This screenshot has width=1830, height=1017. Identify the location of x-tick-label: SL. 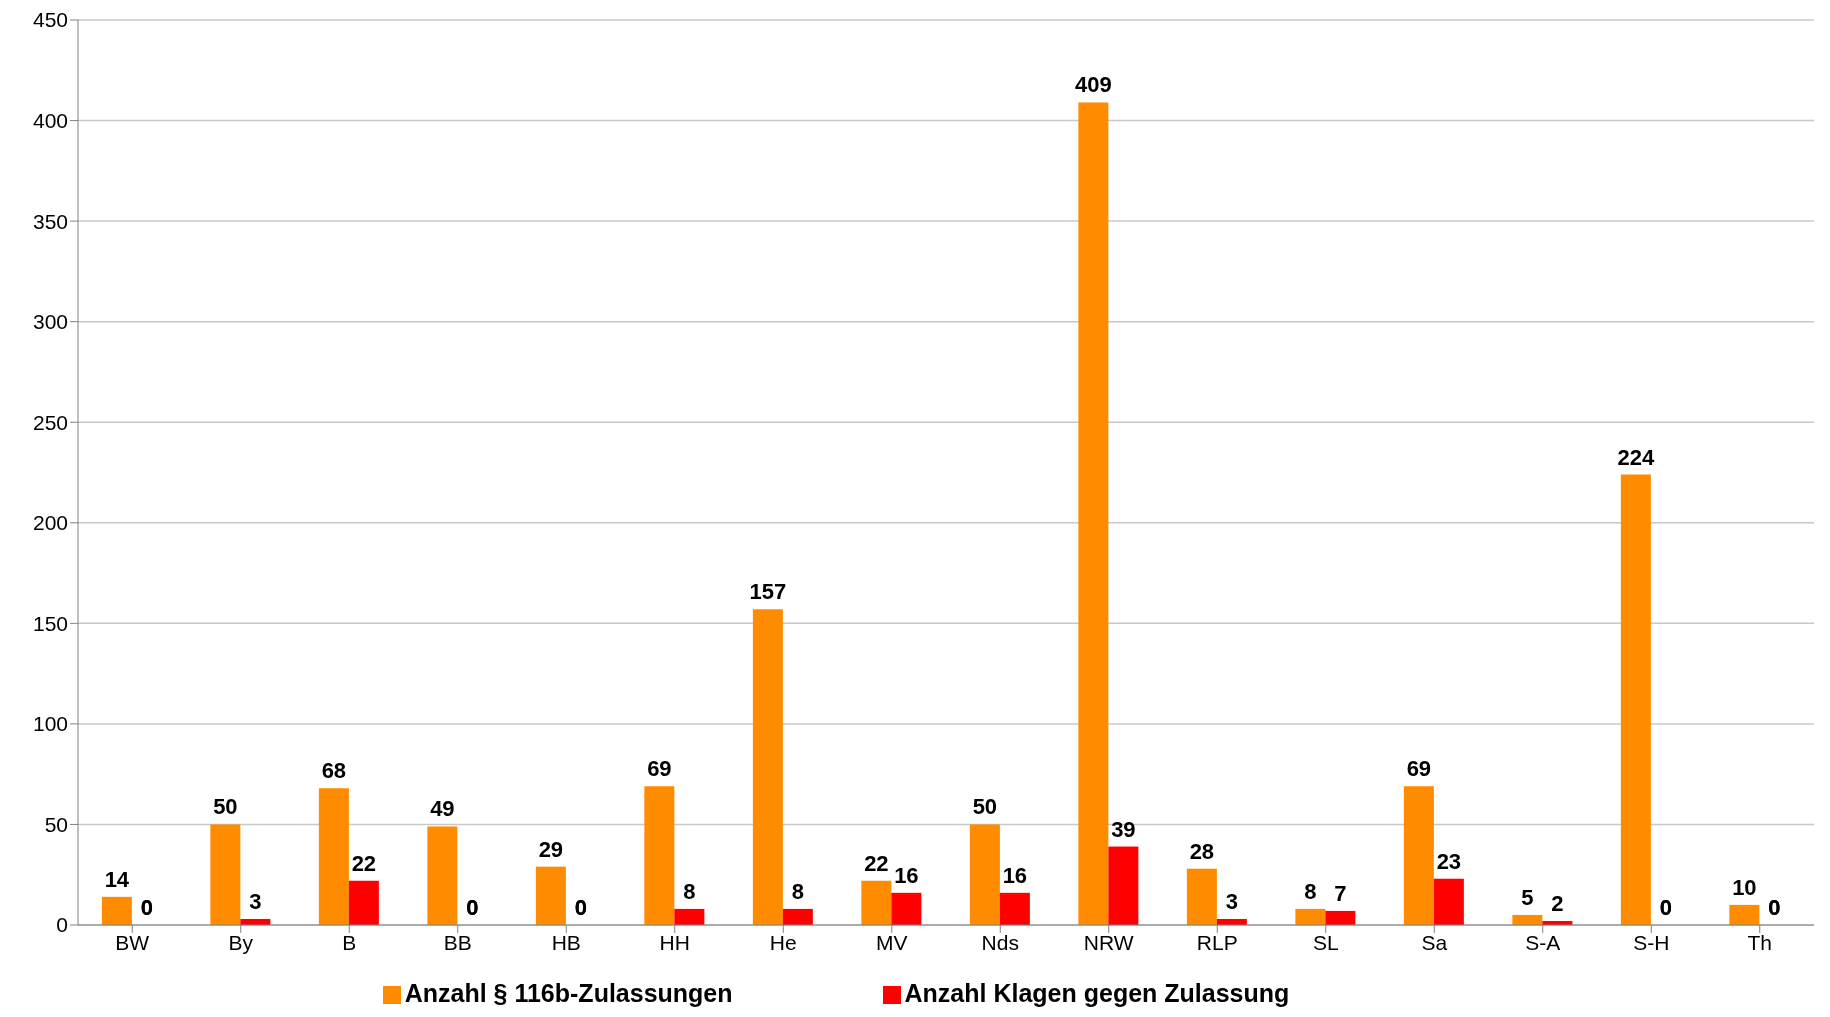
(1325, 942).